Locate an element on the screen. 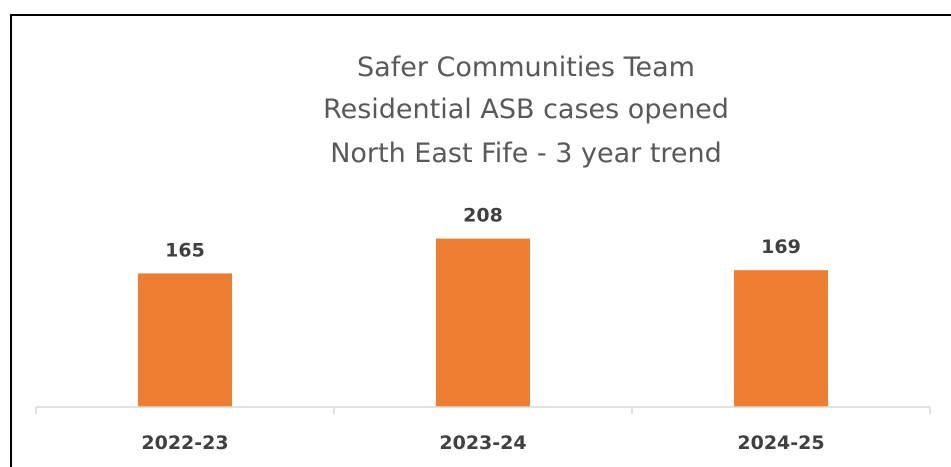 The height and width of the screenshot is (467, 951). x-tick-label-2022-23: 2022-23 is located at coordinates (184, 443).